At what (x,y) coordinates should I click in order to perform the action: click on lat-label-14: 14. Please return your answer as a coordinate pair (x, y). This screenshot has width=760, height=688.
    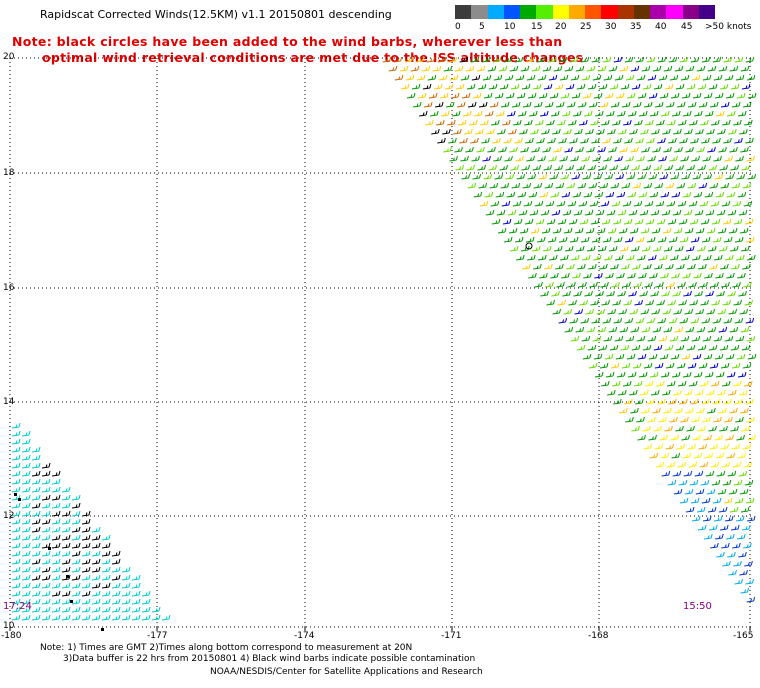
    Looking at the image, I should click on (9, 402).